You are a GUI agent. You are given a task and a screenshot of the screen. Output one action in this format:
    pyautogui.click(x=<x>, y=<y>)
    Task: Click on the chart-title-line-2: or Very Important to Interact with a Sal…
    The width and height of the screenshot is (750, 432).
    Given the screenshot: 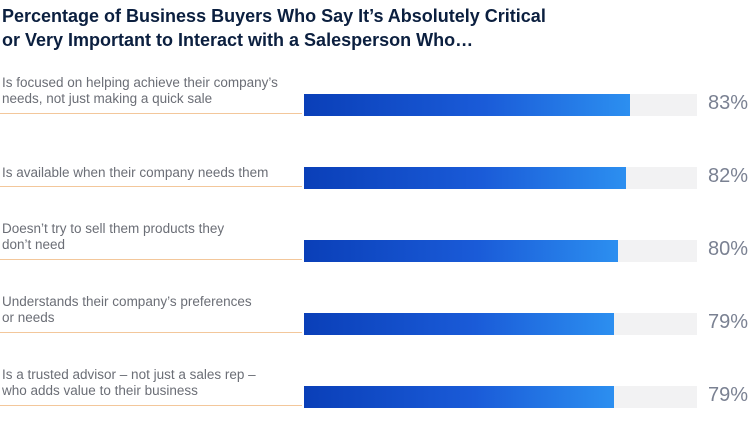 What is the action you would take?
    pyautogui.click(x=238, y=40)
    